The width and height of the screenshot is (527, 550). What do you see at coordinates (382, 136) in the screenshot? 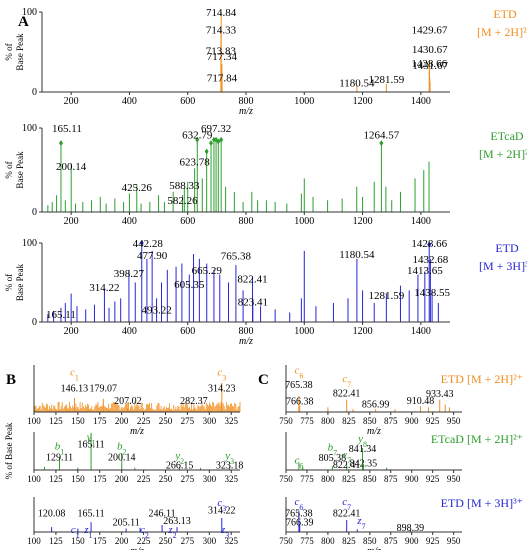
I see `peak-label: 1264.57` at bounding box center [382, 136].